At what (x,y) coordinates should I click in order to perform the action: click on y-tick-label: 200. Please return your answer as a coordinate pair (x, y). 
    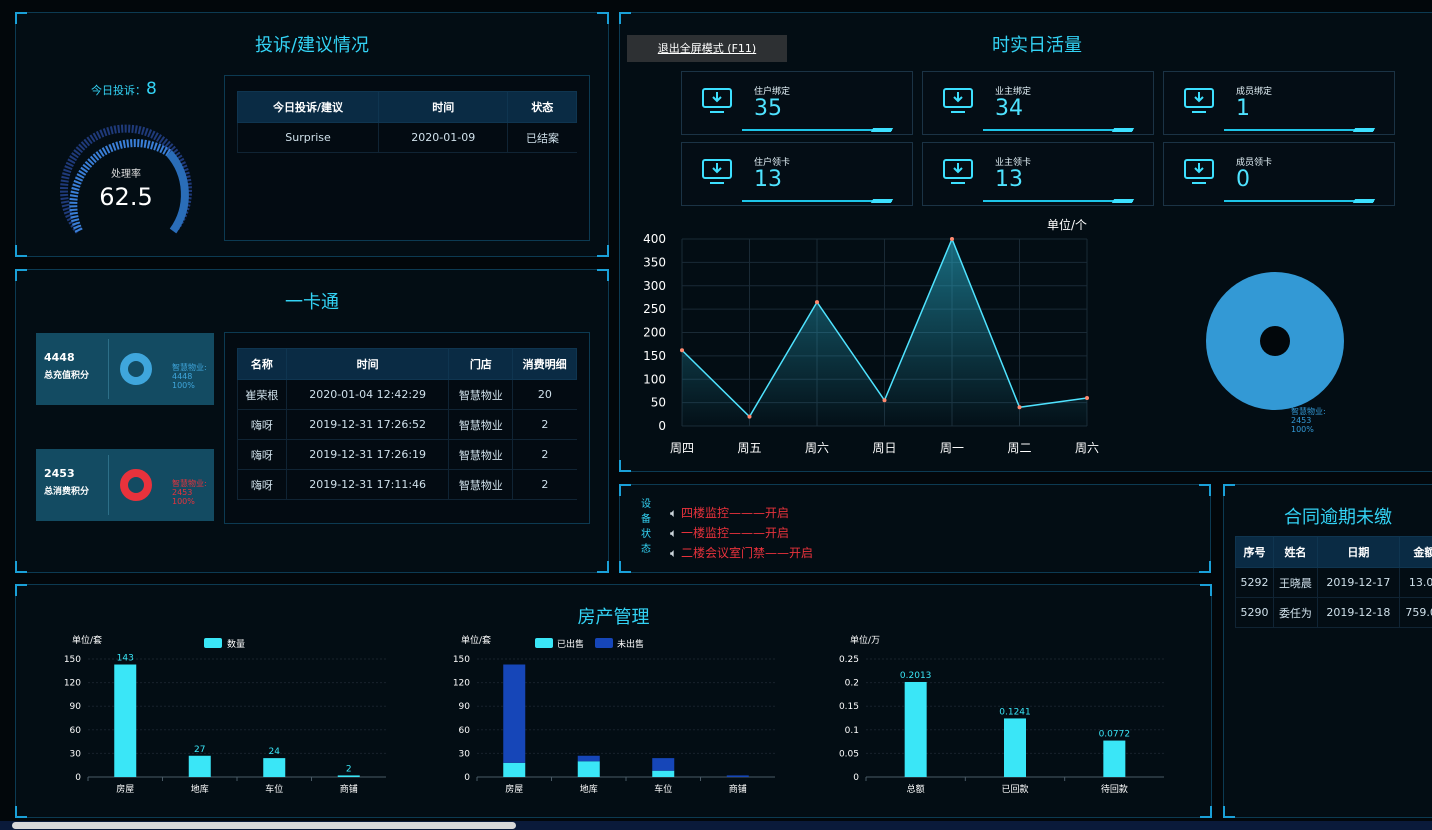
    Looking at the image, I should click on (654, 333).